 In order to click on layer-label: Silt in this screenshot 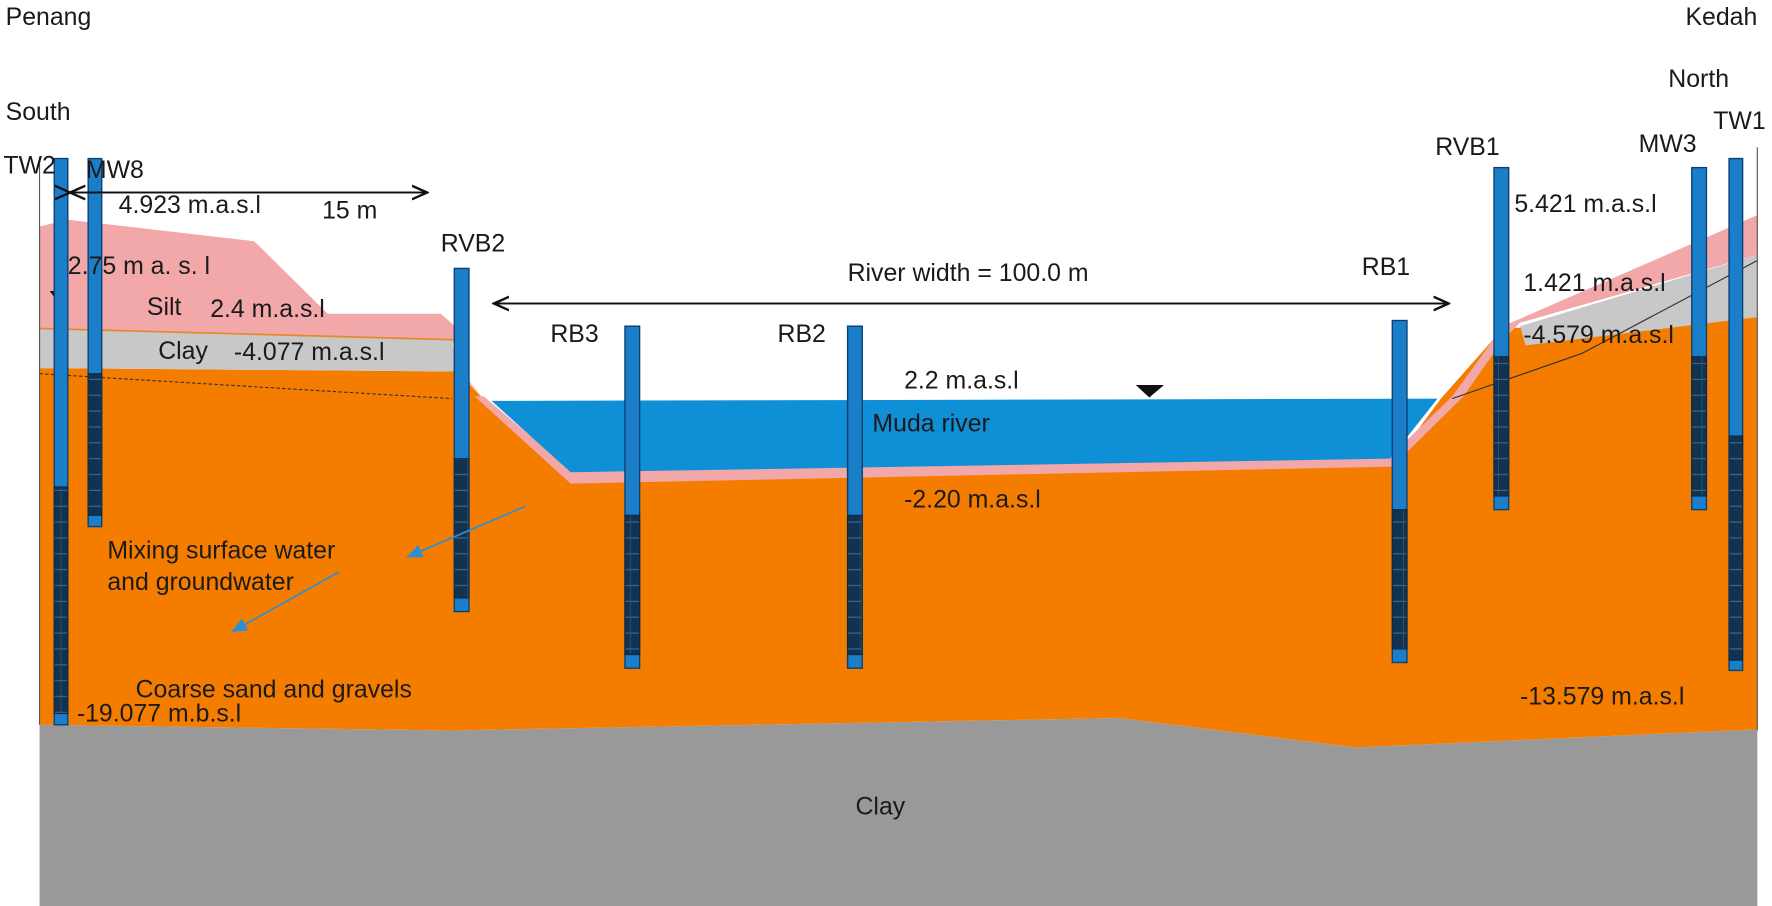, I will do `click(164, 307)`.